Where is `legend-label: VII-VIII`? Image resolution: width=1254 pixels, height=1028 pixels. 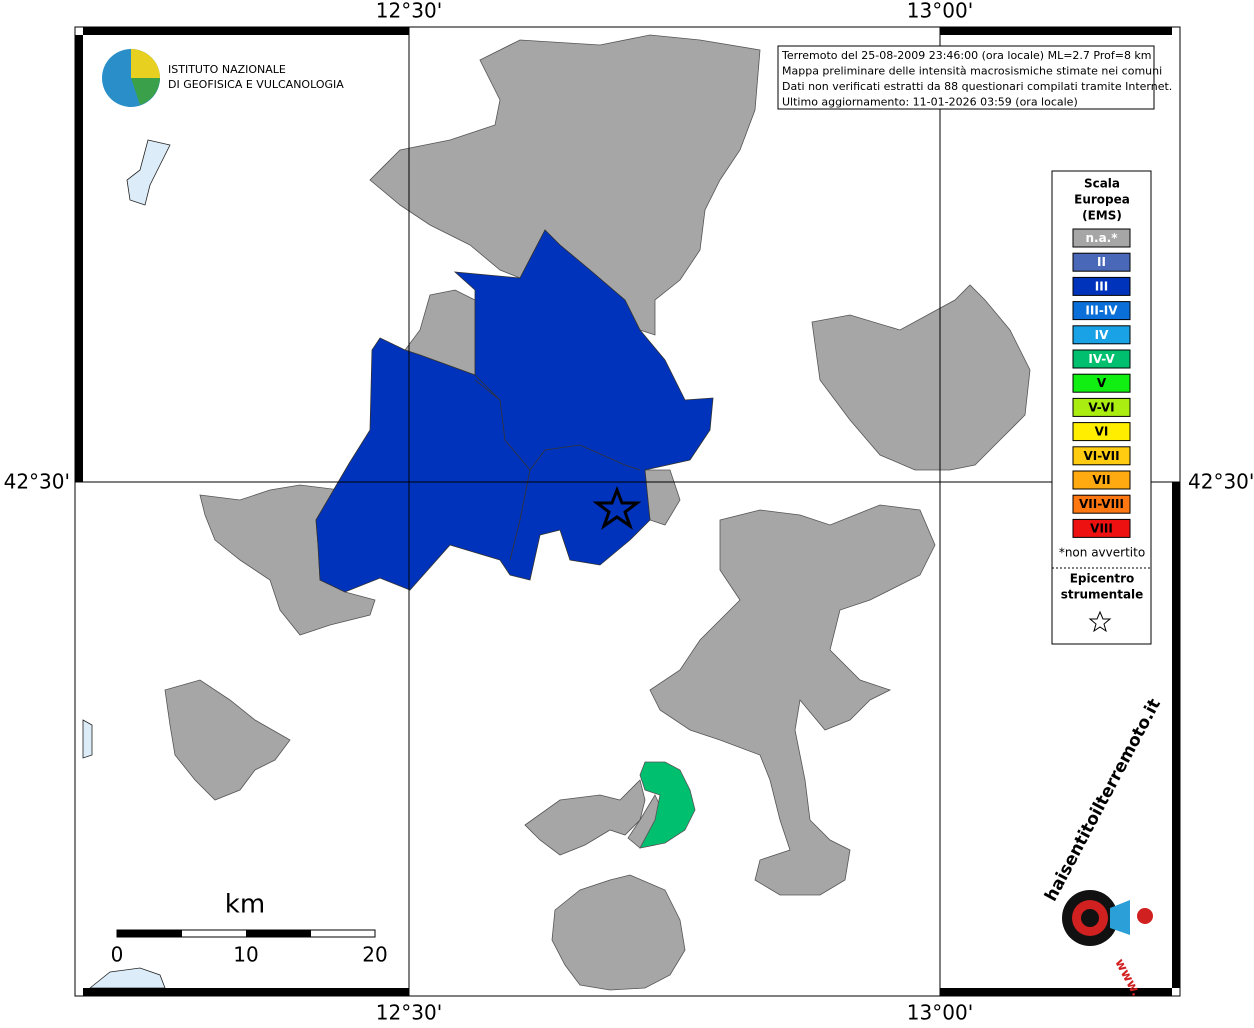 legend-label: VII-VIII is located at coordinates (1101, 504).